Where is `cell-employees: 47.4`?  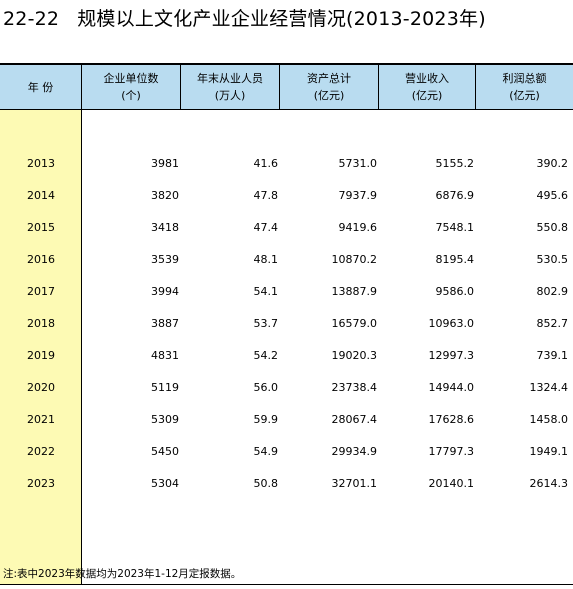
cell-employees: 47.4 is located at coordinates (266, 227).